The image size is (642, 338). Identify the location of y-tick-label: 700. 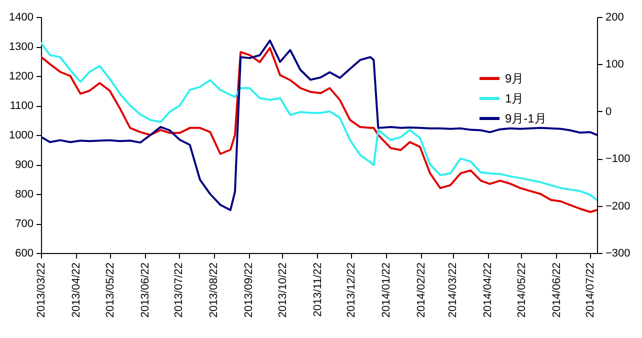
(24, 224).